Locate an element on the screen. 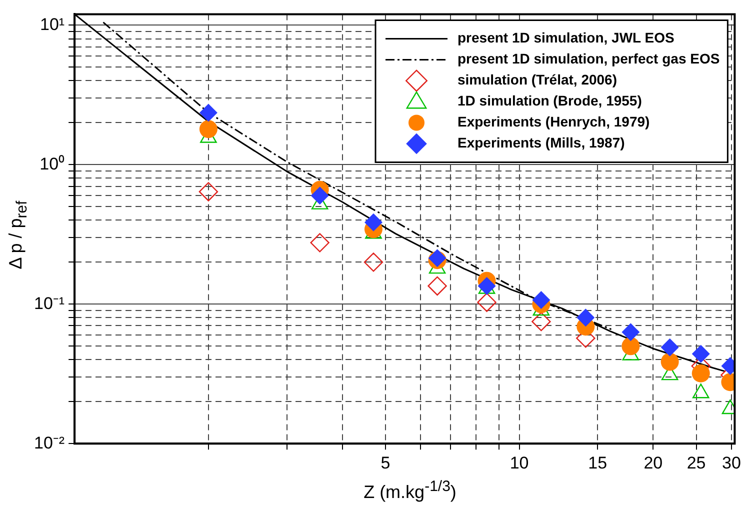 Image resolution: width=745 pixels, height=506 pixels. x-tick-label: 5 is located at coordinates (385, 462).